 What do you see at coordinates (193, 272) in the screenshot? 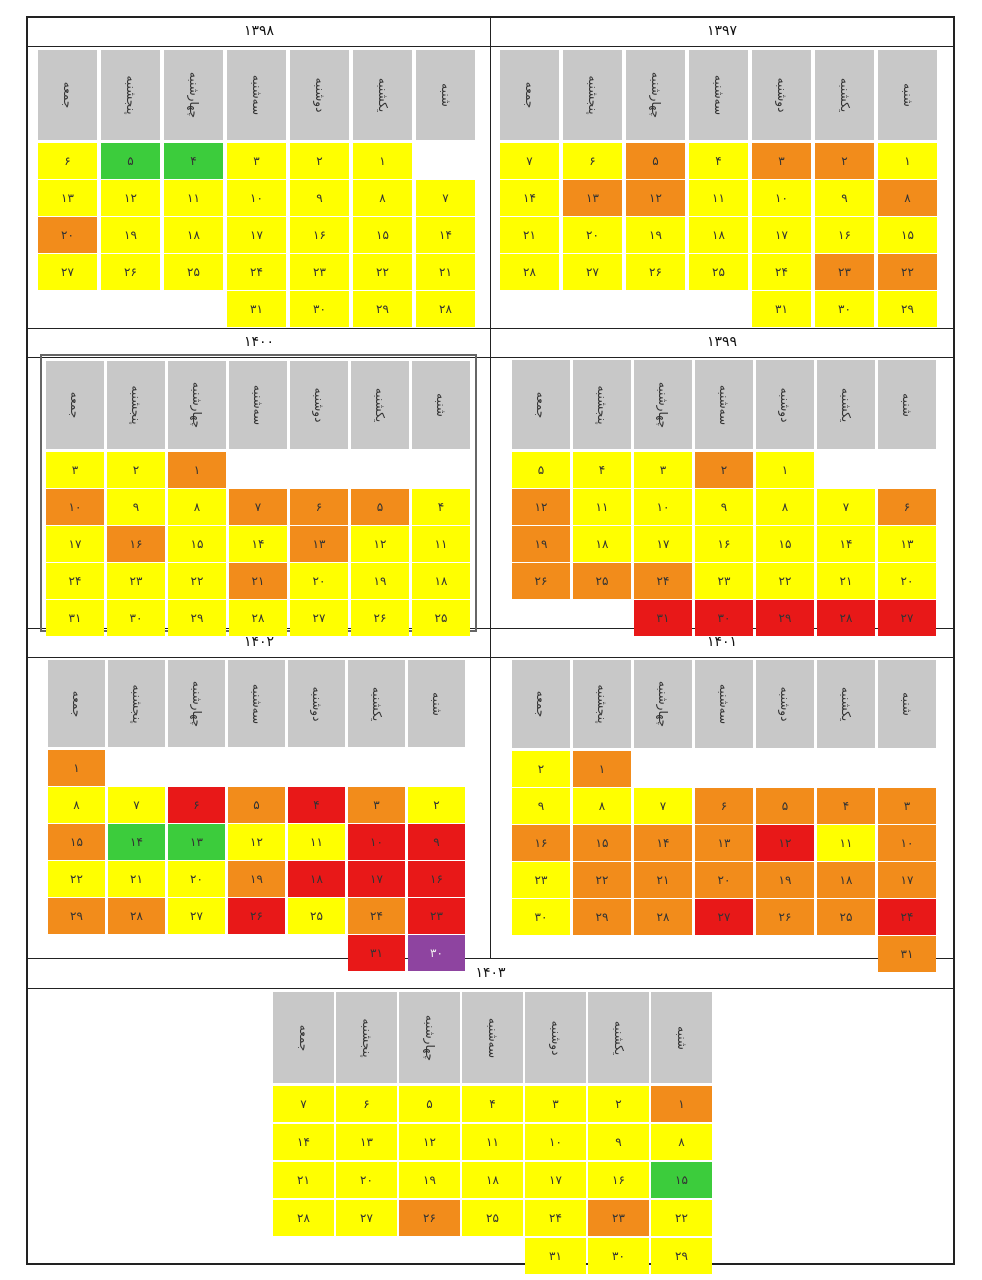
I see `day-cell: ۲۵` at bounding box center [193, 272].